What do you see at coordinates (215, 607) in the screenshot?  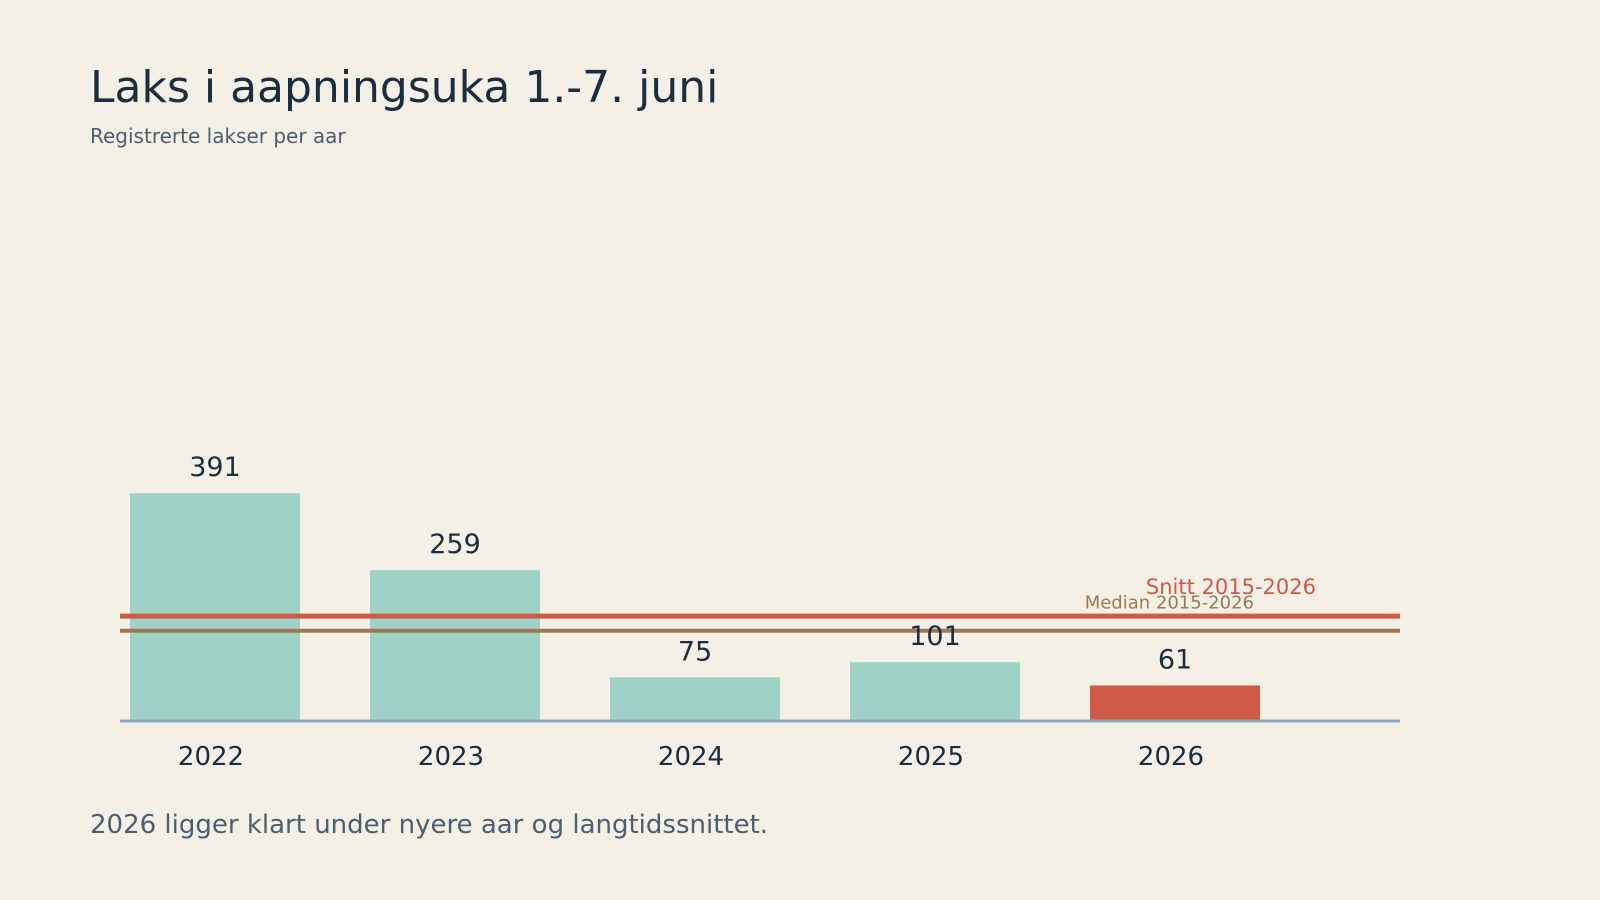 I see `bar-2022` at bounding box center [215, 607].